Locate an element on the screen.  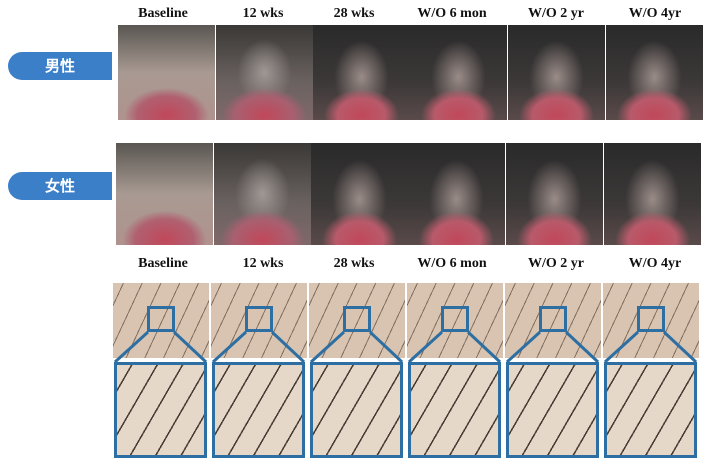
male-label: 男性 is located at coordinates (60, 66).